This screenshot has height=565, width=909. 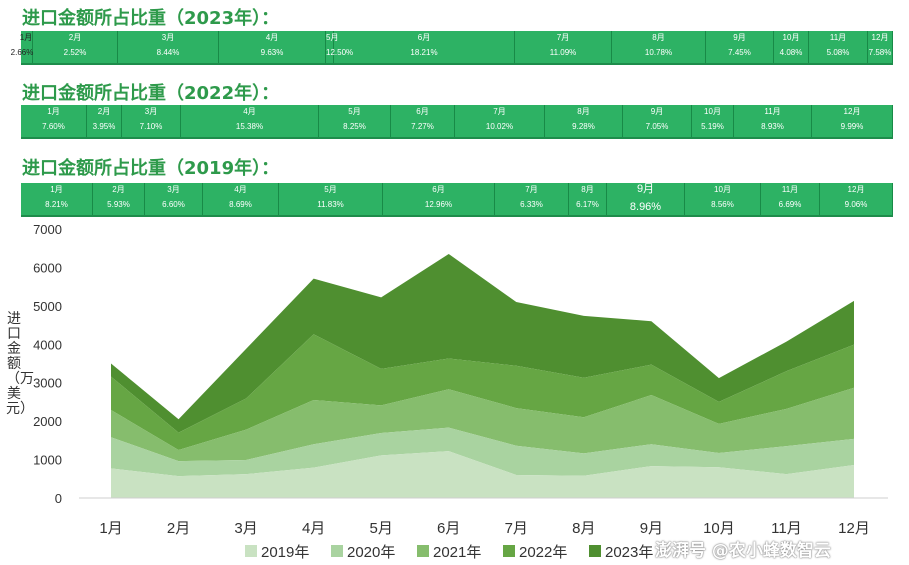 What do you see at coordinates (422, 126) in the screenshot?
I see `share-cell-percent: 7.27%` at bounding box center [422, 126].